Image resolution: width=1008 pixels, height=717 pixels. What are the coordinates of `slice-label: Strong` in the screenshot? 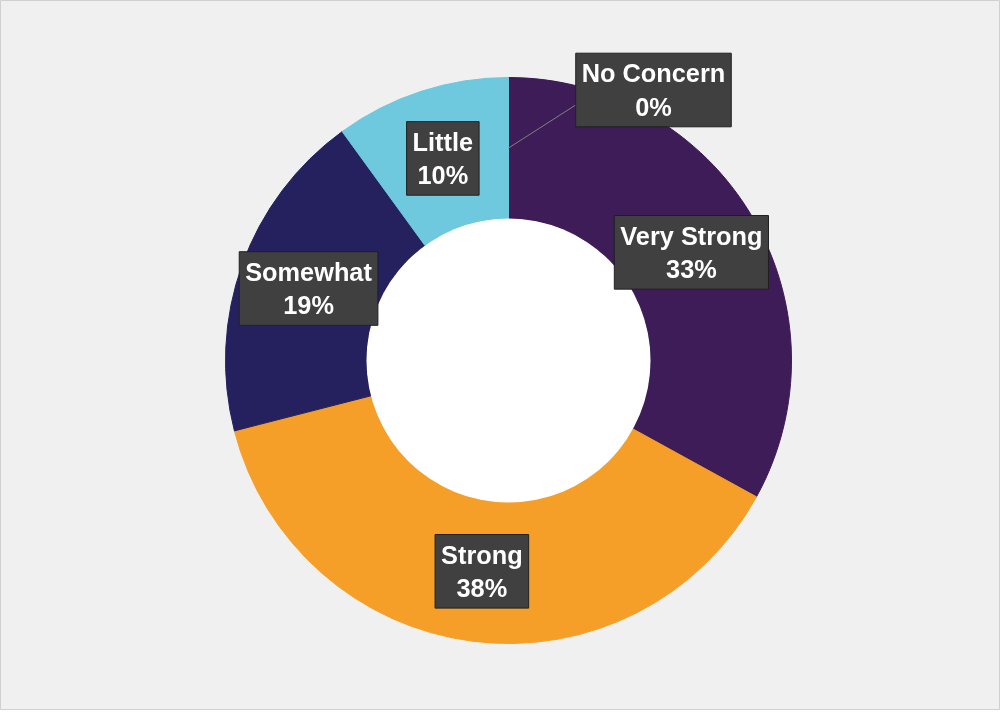 It's located at (482, 554).